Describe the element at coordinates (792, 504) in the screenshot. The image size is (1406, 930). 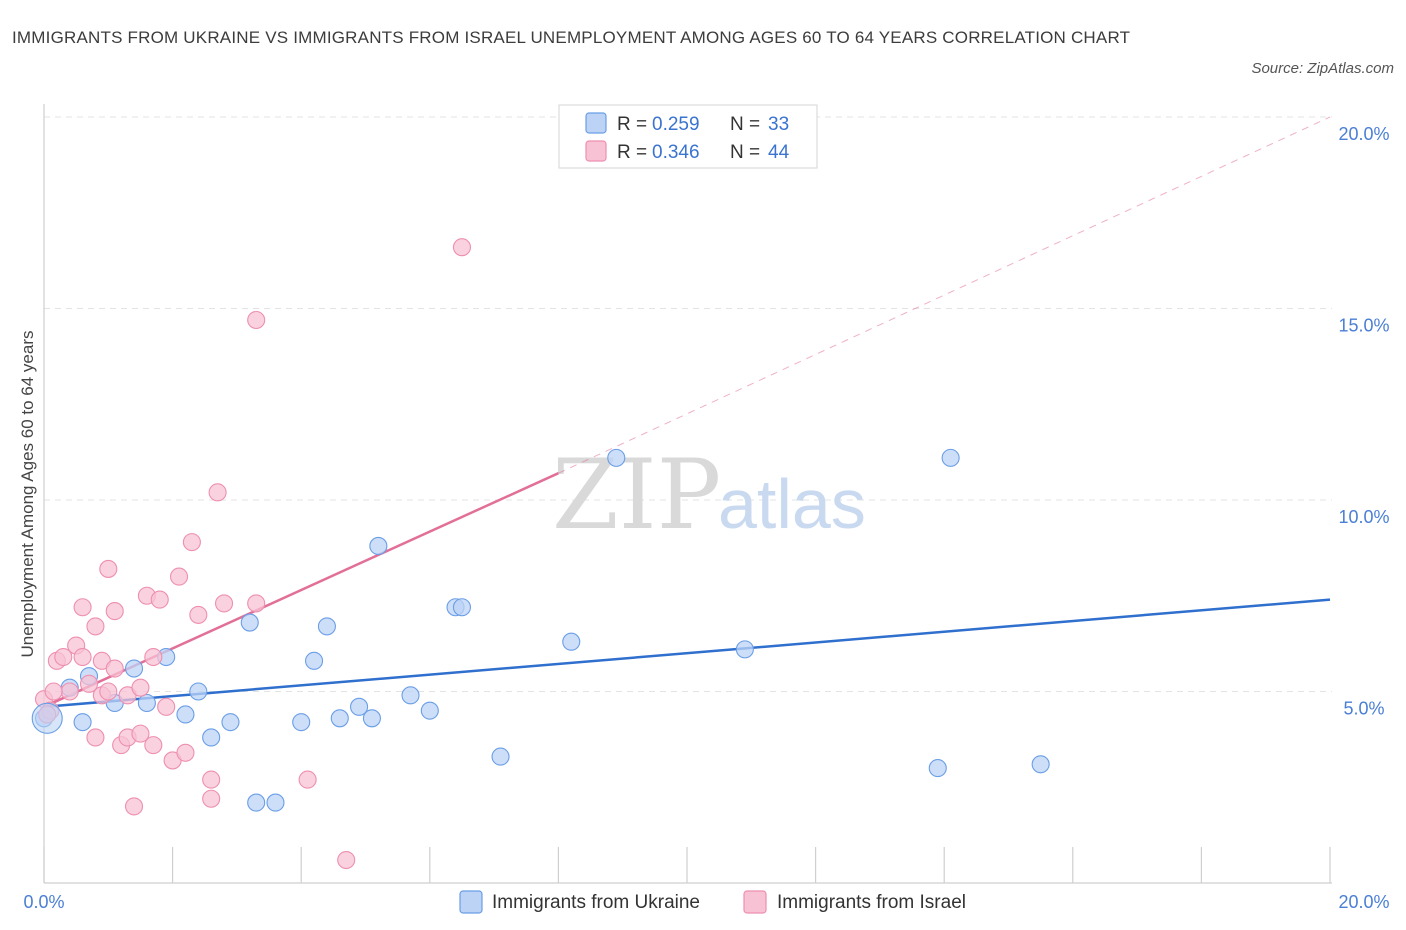
I see `watermark-atlas: atlas` at that location.